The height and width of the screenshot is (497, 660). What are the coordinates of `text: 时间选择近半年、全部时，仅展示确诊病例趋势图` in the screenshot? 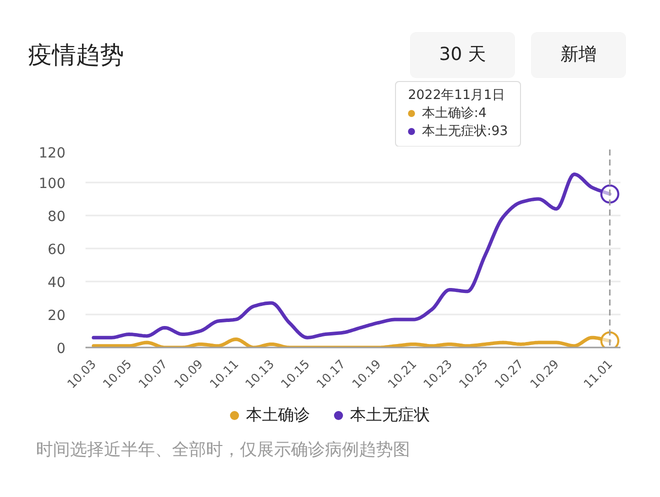 It's located at (223, 450).